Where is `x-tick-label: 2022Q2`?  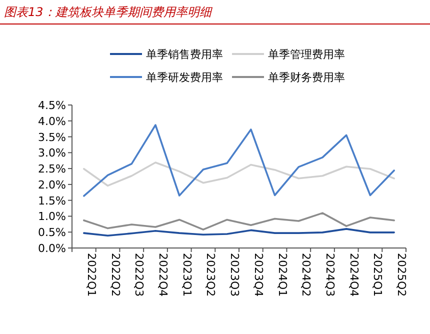 x-tick-label: 2022Q2 is located at coordinates (115, 275).